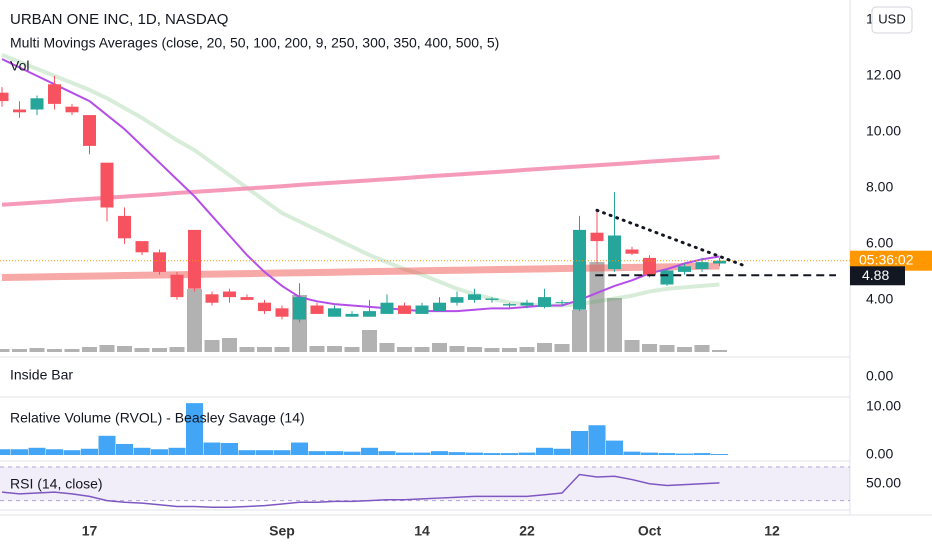 This screenshot has height=550, width=932. What do you see at coordinates (883, 406) in the screenshot?
I see `y-tick-label: 10.00` at bounding box center [883, 406].